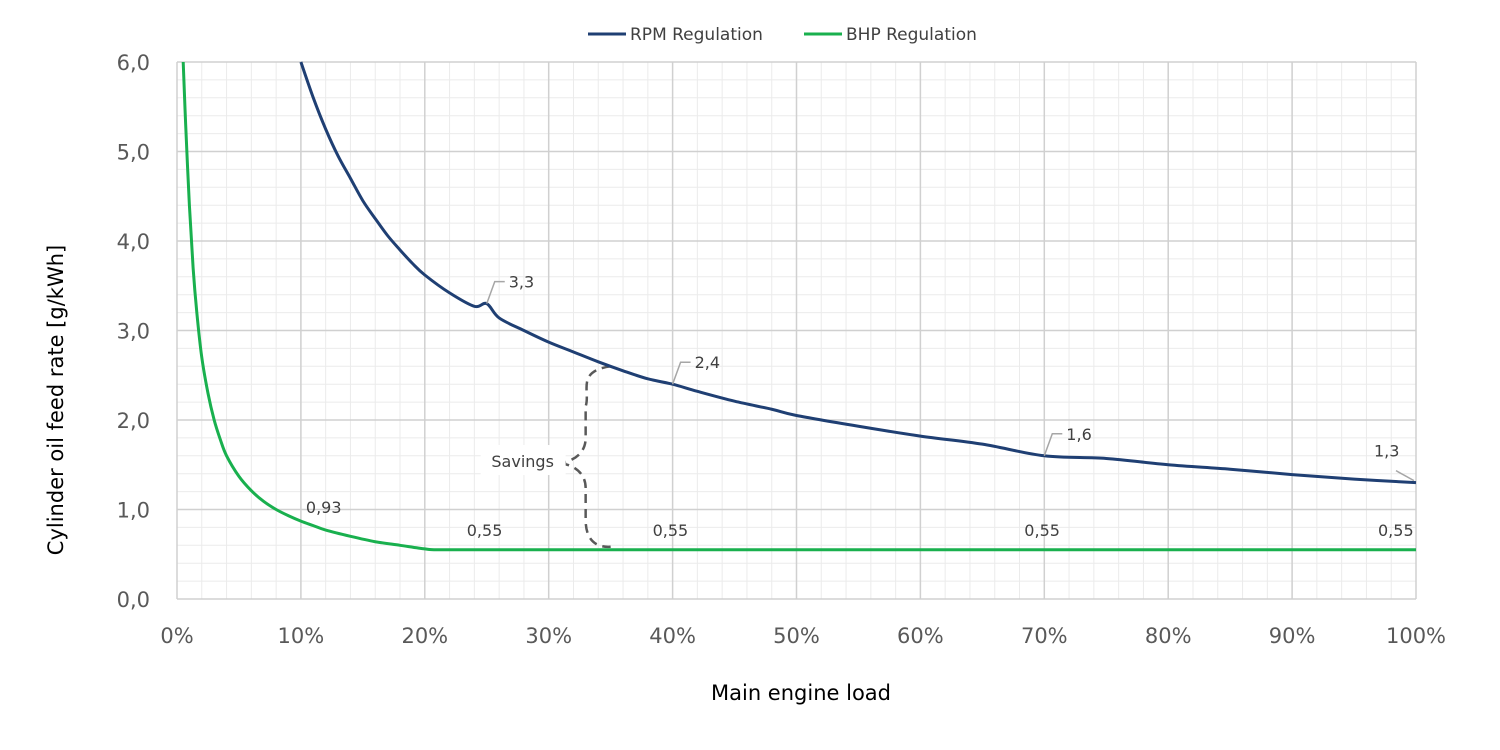 The image size is (1500, 750). I want to click on x-tick-label: 50%, so click(796, 636).